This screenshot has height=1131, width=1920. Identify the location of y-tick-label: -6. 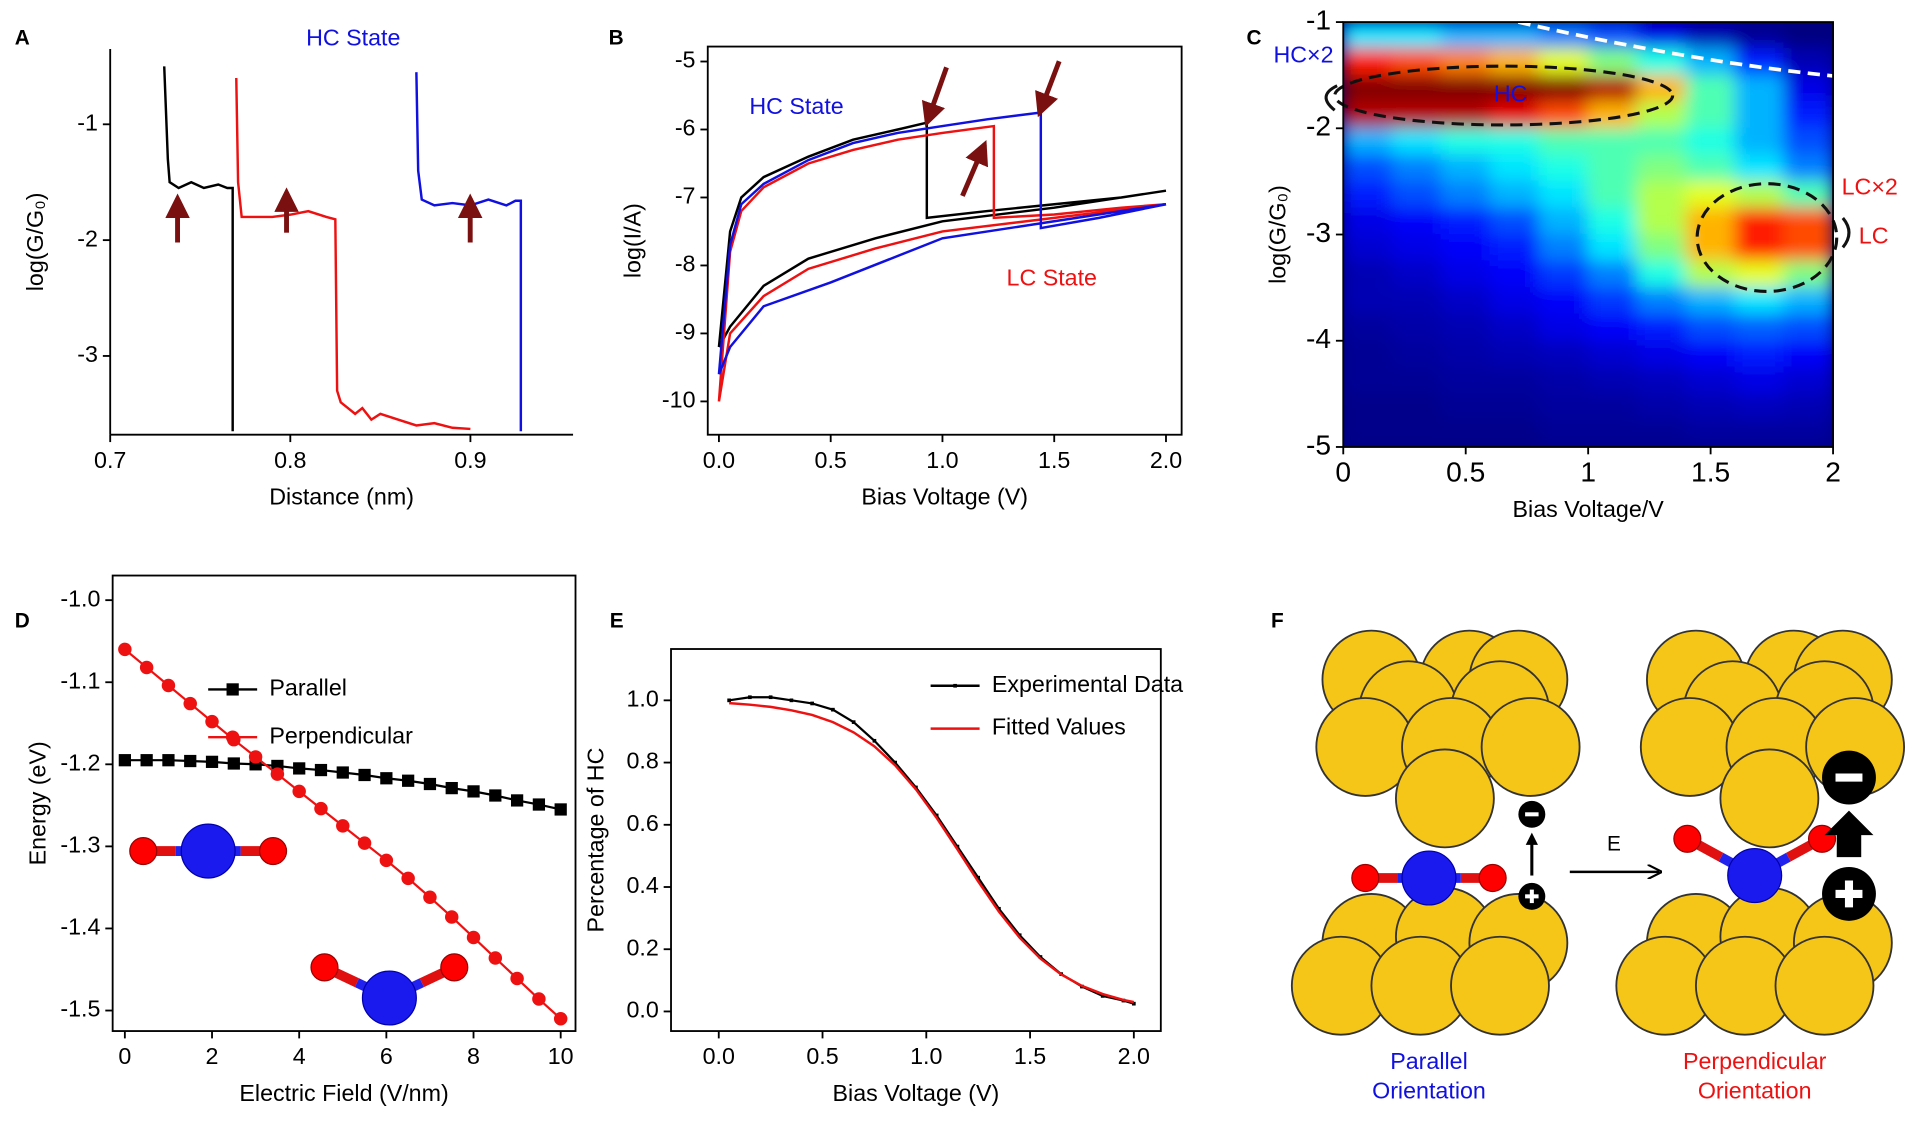
(685, 128).